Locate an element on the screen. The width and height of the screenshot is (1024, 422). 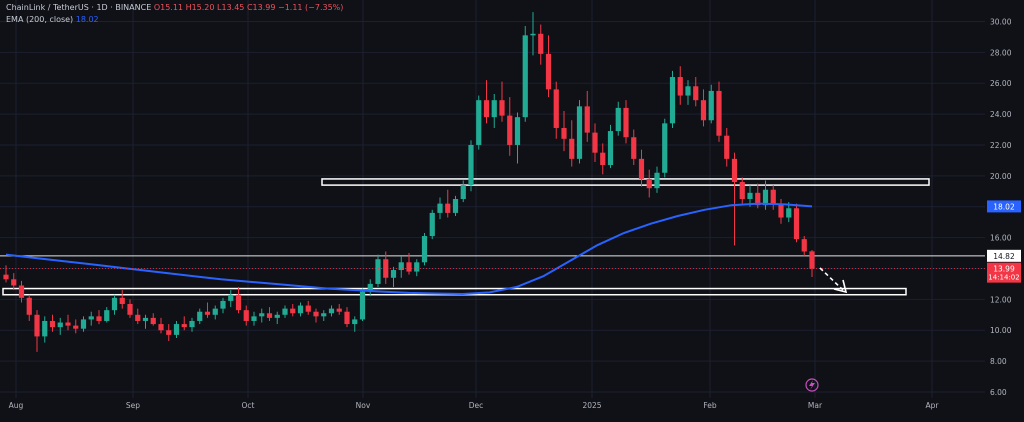
horizontal-zone-box is located at coordinates (625, 182).